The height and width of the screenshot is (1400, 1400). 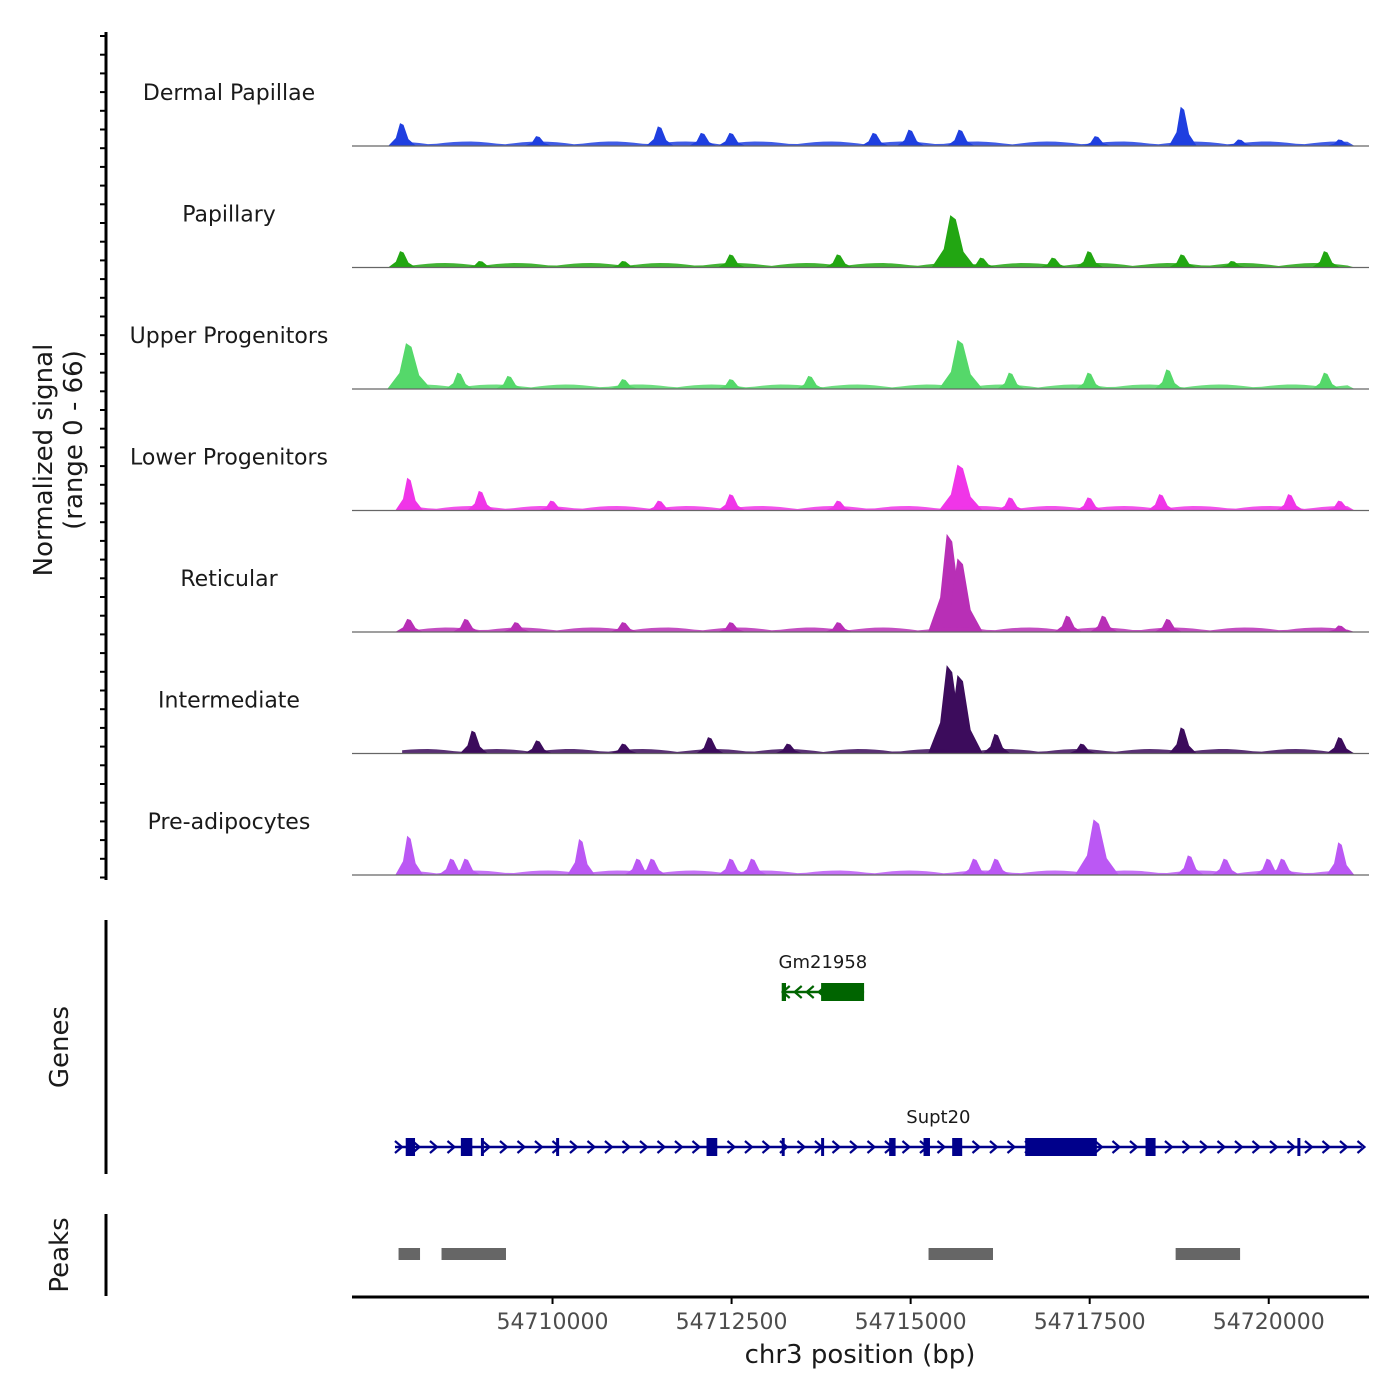 I want to click on x-axis-ticks: 54710000 54712500 54715000 54717500 54720000, so click(x=911, y=1316).